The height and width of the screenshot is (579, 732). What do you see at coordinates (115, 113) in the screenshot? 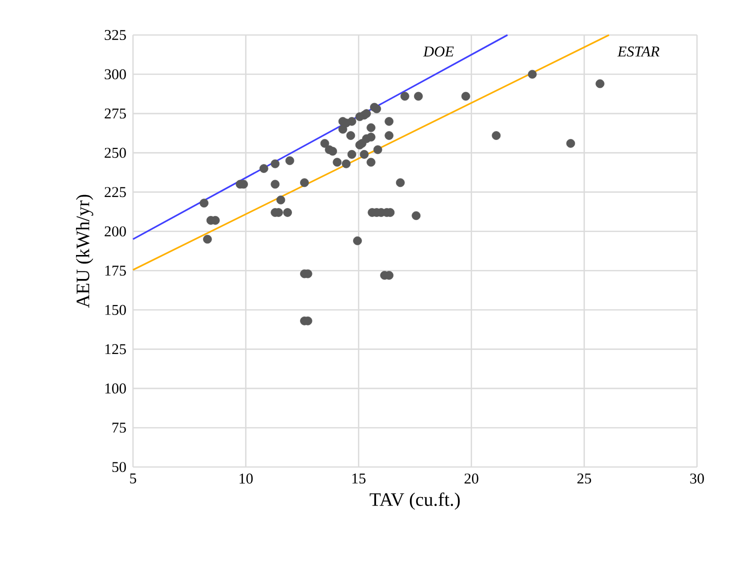
I see `y-tick-label: 275` at bounding box center [115, 113].